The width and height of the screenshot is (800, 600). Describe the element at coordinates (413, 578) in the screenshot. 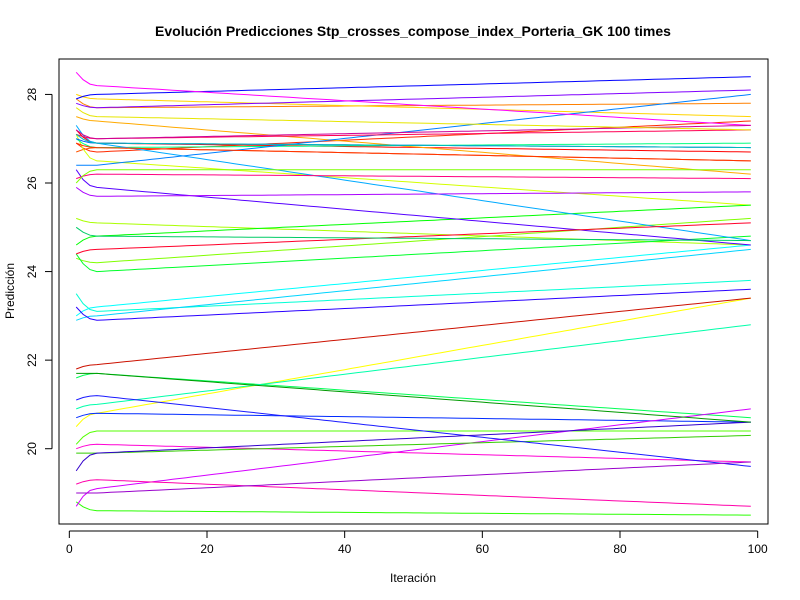

I see `x-axis-label: Iteración` at that location.